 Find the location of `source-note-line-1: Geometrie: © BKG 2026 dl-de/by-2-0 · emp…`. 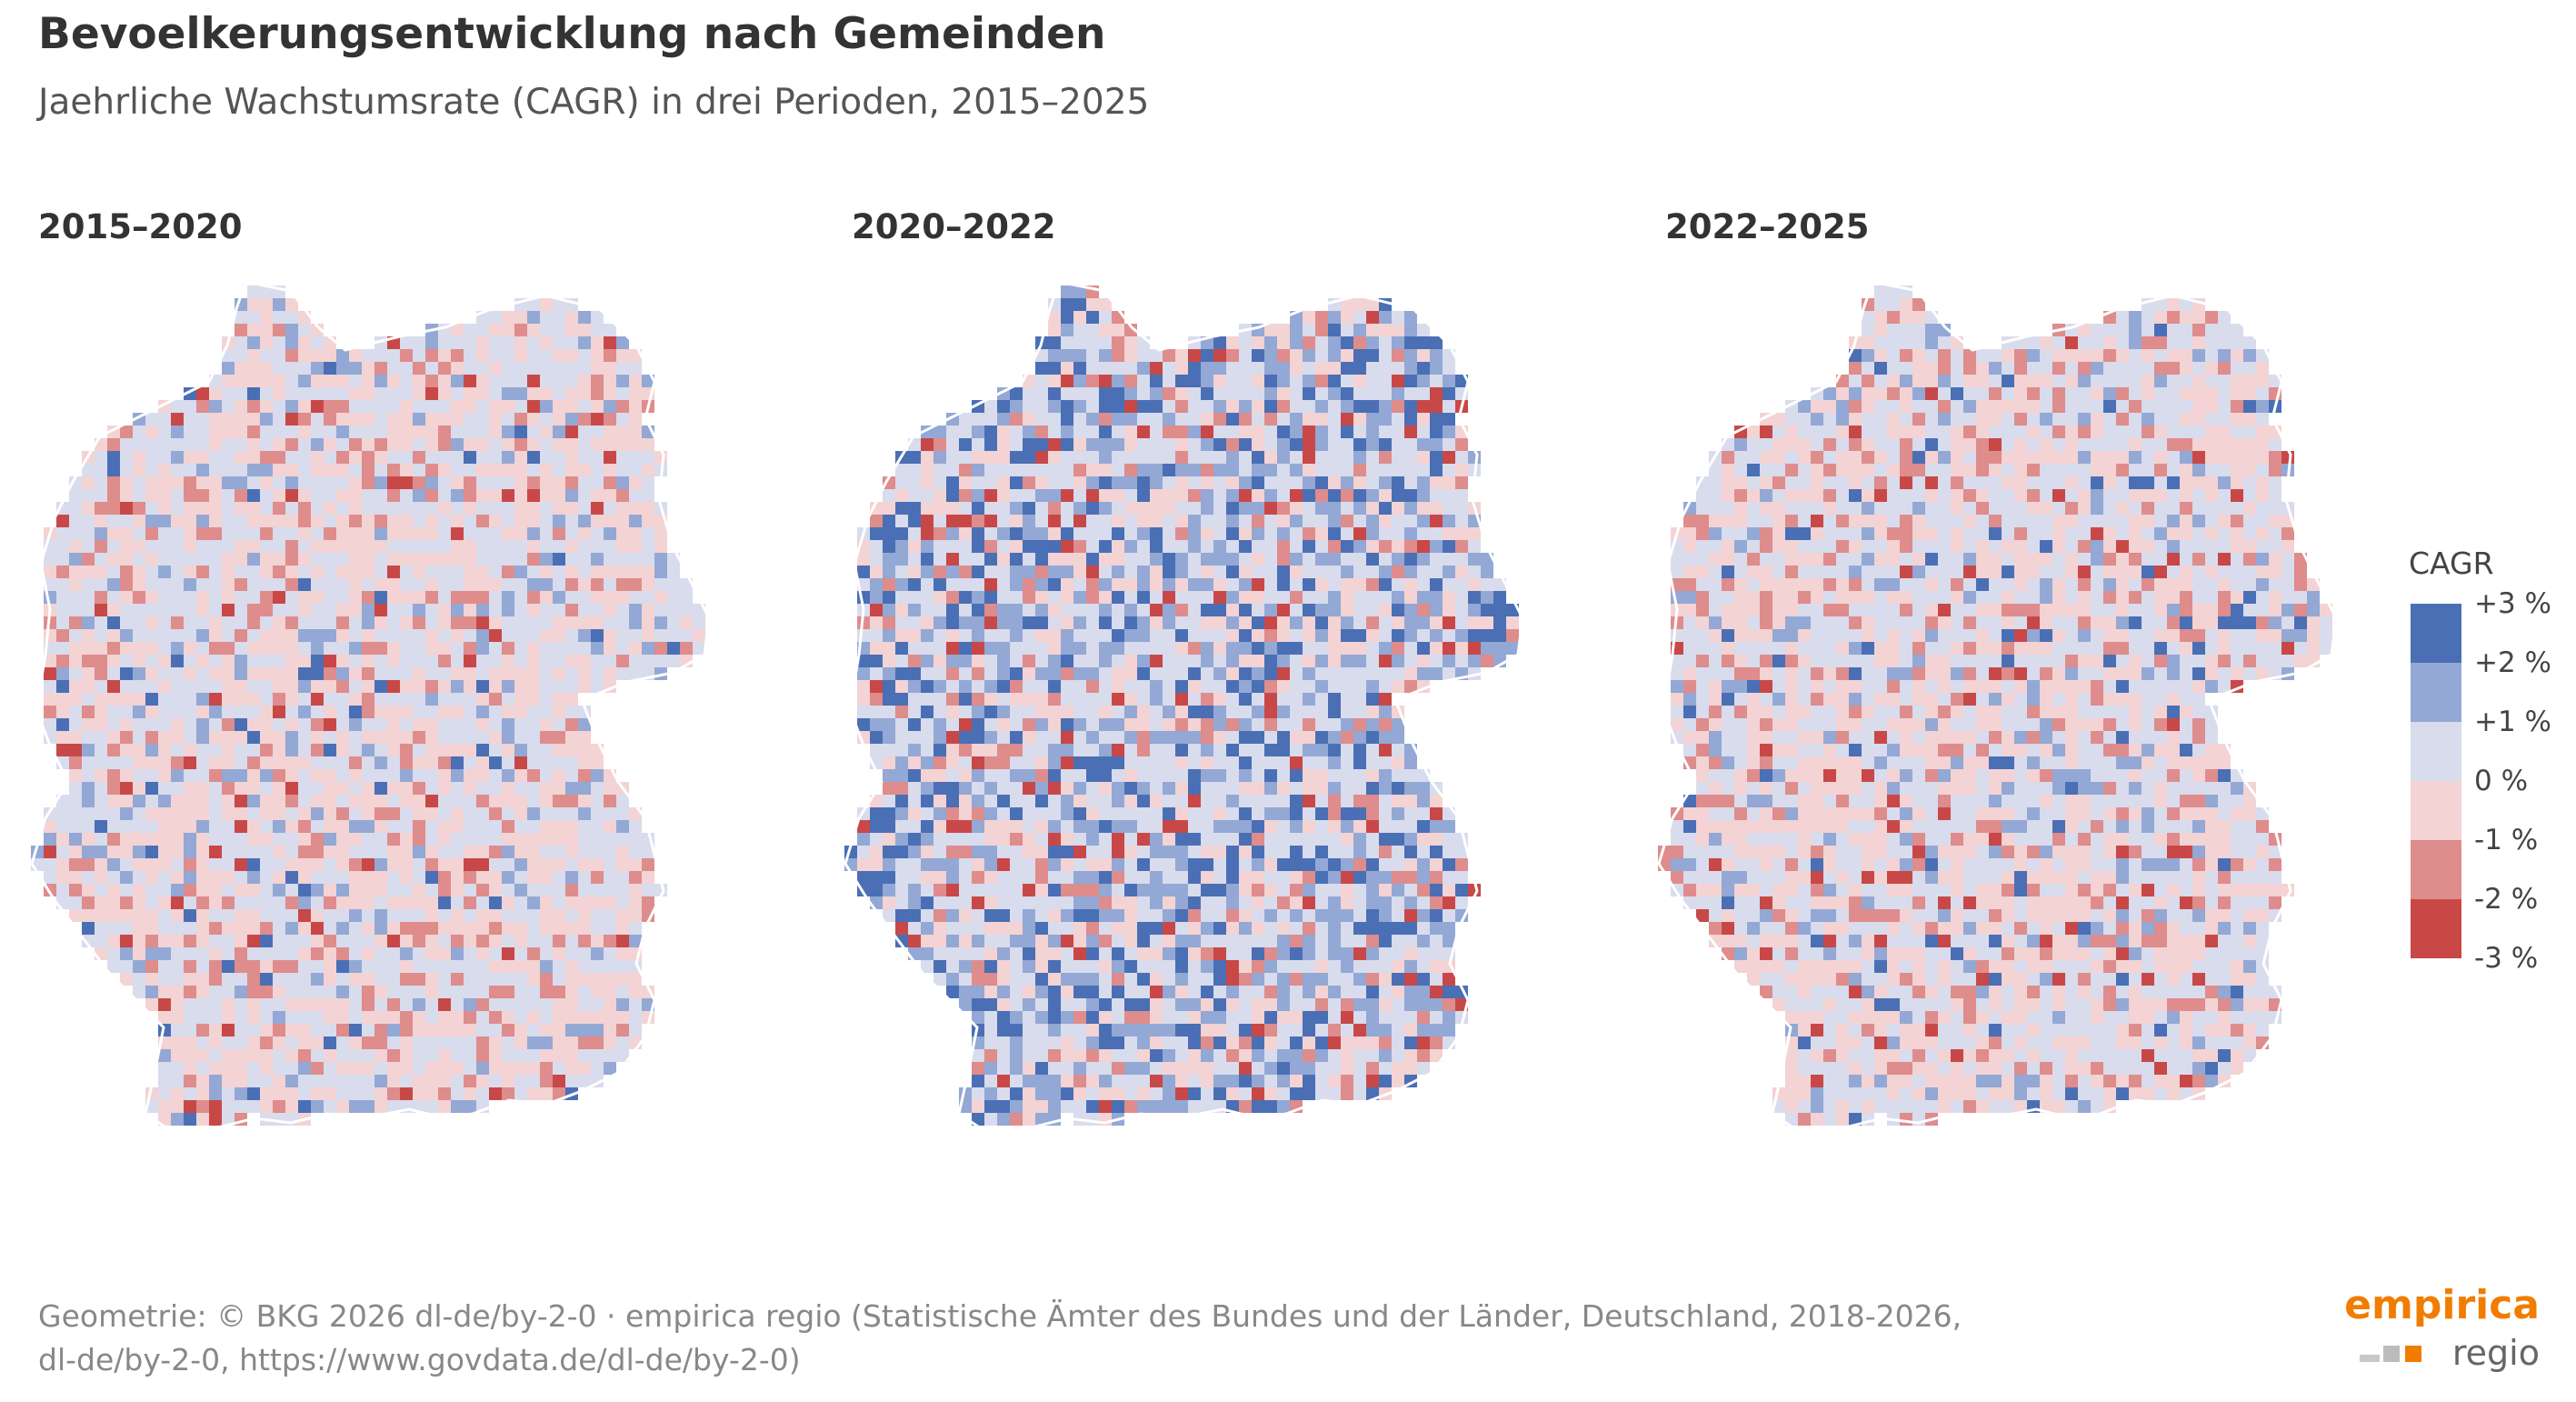

source-note-line-1: Geometrie: © BKG 2026 dl-de/by-2-0 · emp… is located at coordinates (1000, 1316).